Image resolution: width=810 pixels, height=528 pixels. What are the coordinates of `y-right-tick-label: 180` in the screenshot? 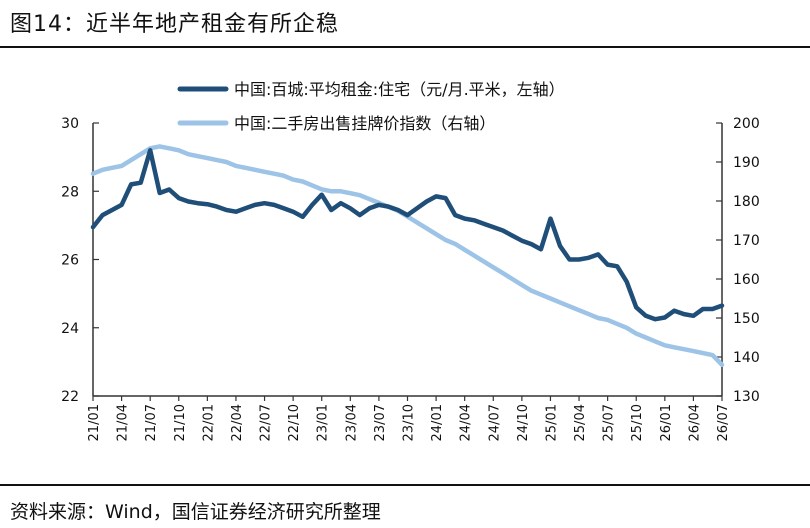 It's located at (746, 202).